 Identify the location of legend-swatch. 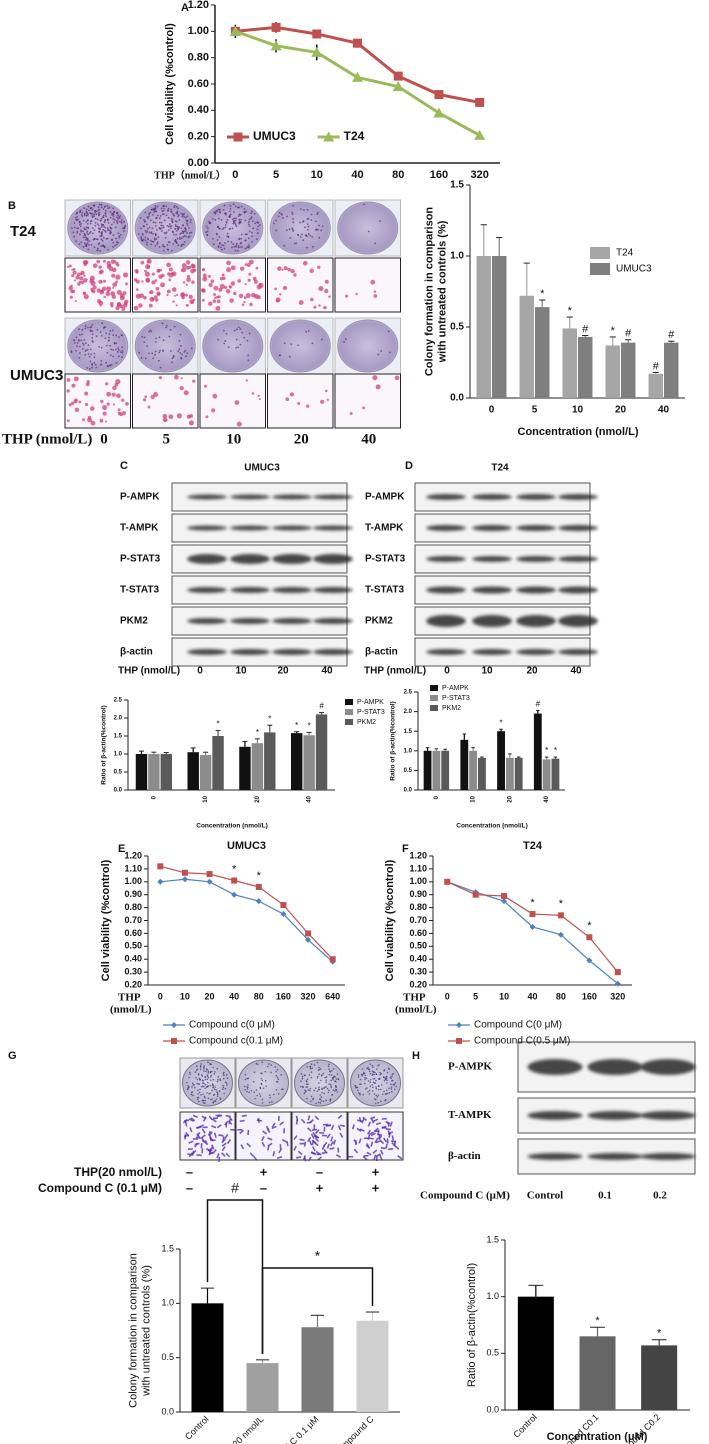
(434, 688).